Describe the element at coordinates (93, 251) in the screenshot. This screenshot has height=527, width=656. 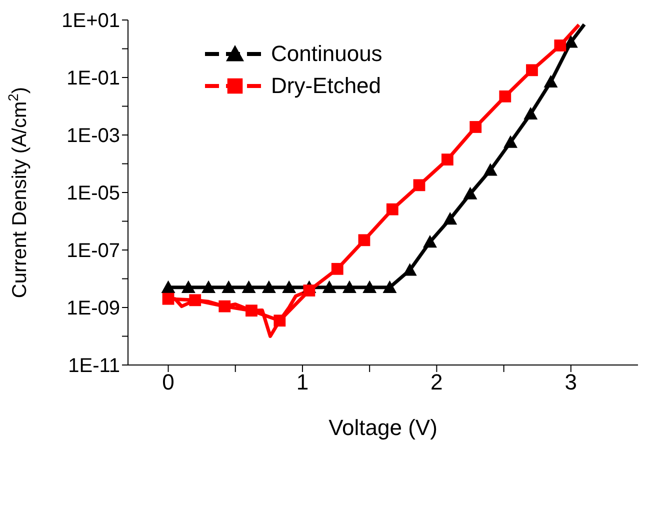
I see `y-tick-label: 1E-07` at that location.